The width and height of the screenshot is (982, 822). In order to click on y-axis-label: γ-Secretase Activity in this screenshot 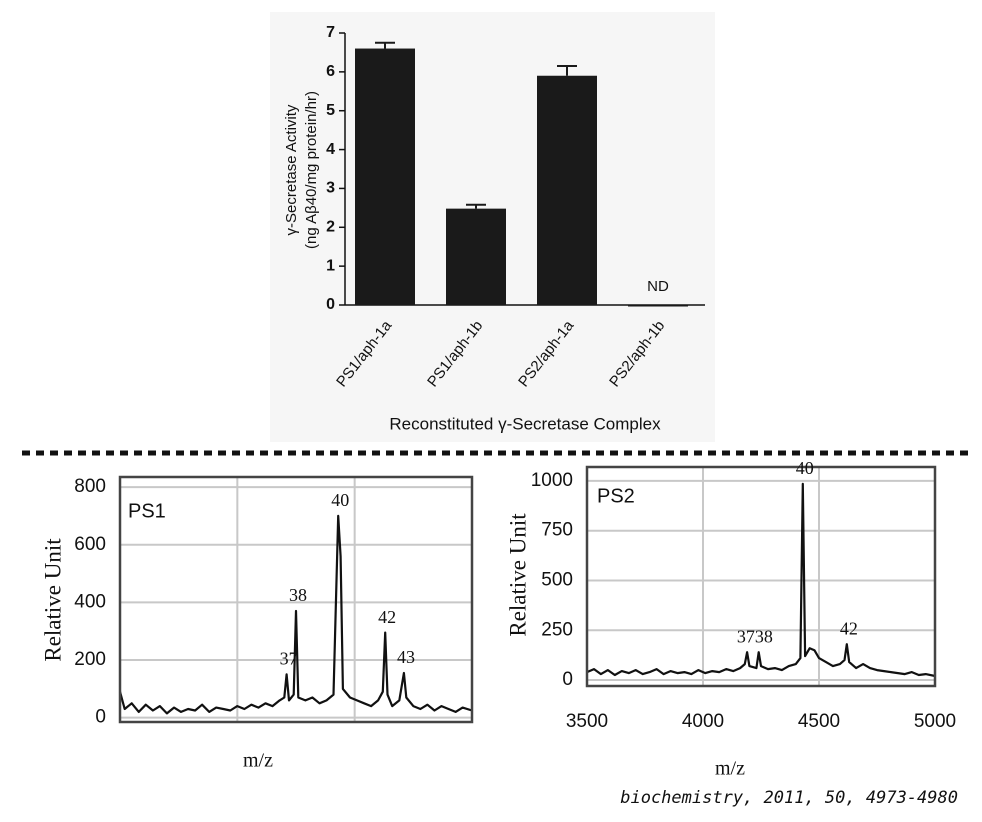, I will do `click(291, 169)`.